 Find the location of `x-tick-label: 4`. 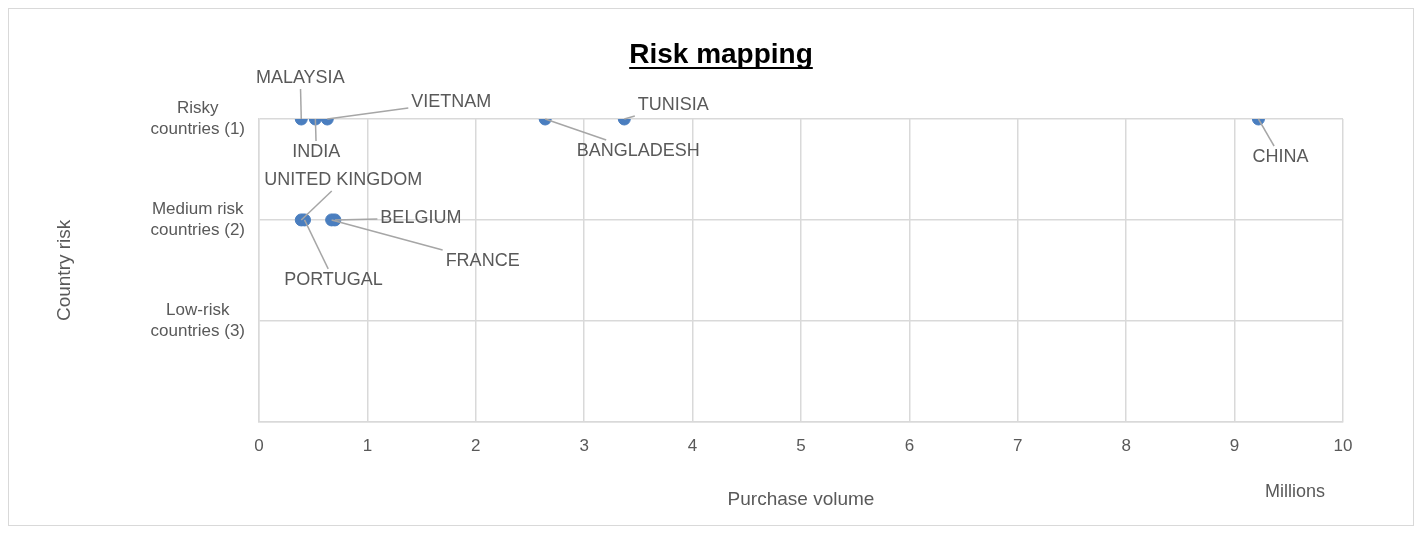

x-tick-label: 4 is located at coordinates (692, 445).